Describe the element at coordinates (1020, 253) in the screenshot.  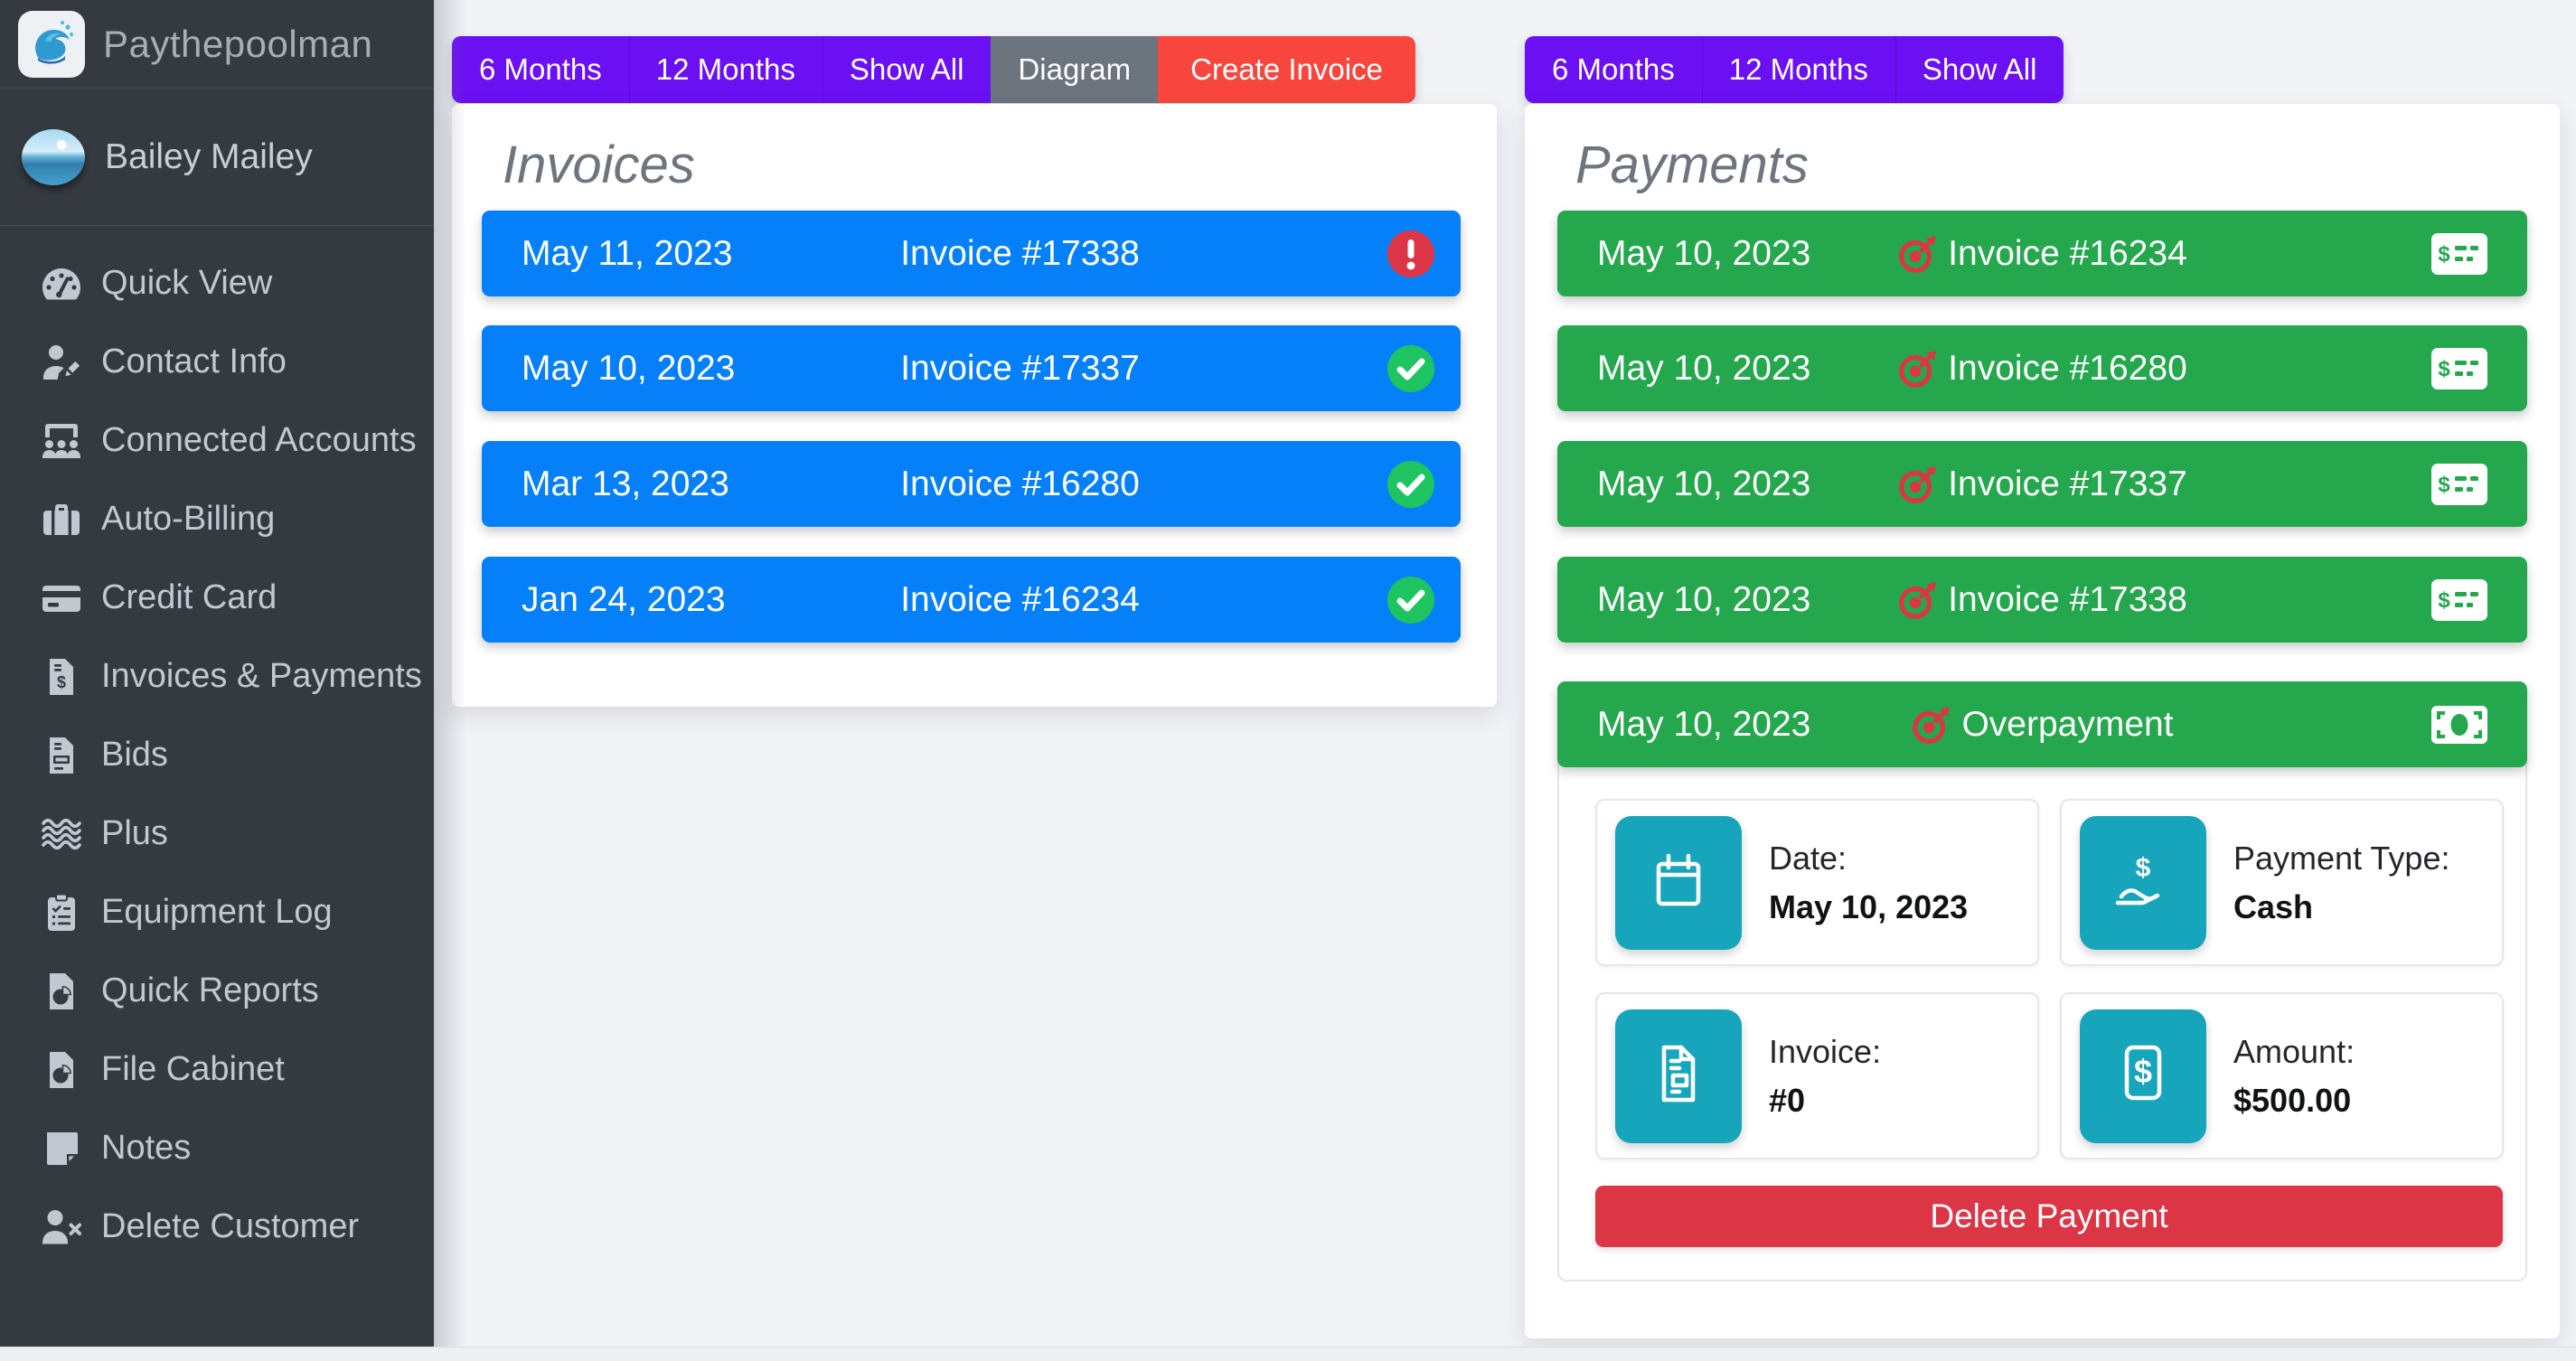
I see `invoice-number: Invoice #17338` at that location.